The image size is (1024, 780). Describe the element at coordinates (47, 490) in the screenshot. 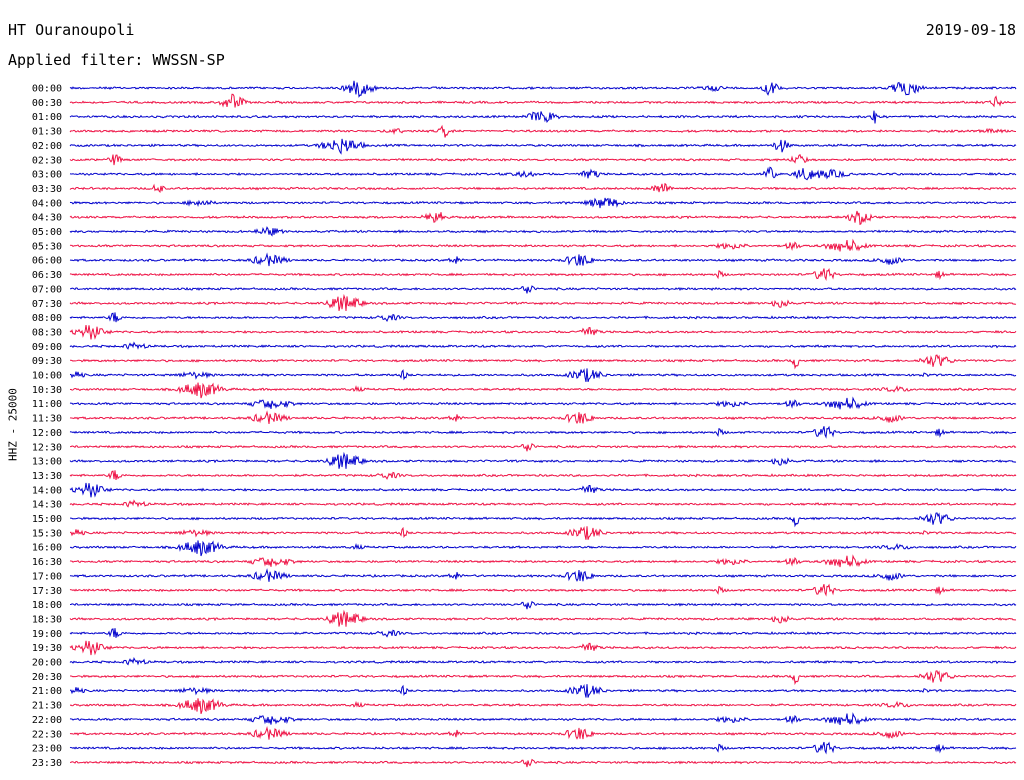

I see `row-time-label: 14:00` at that location.